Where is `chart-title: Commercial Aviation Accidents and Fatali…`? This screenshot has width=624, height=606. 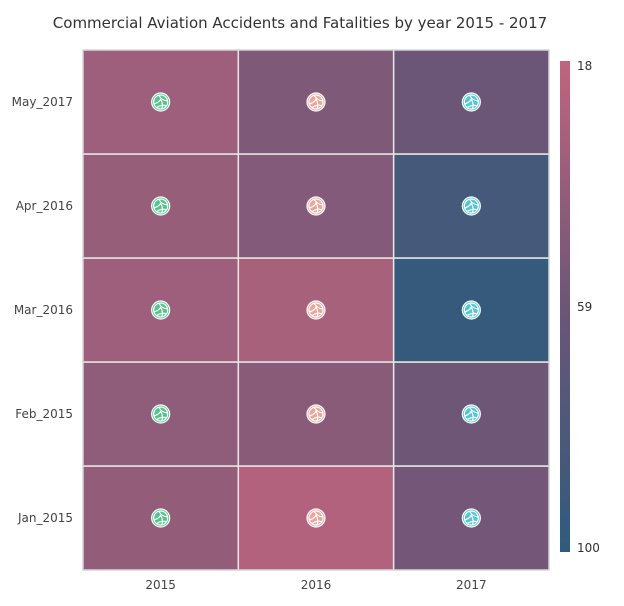 chart-title: Commercial Aviation Accidents and Fatali… is located at coordinates (300, 23).